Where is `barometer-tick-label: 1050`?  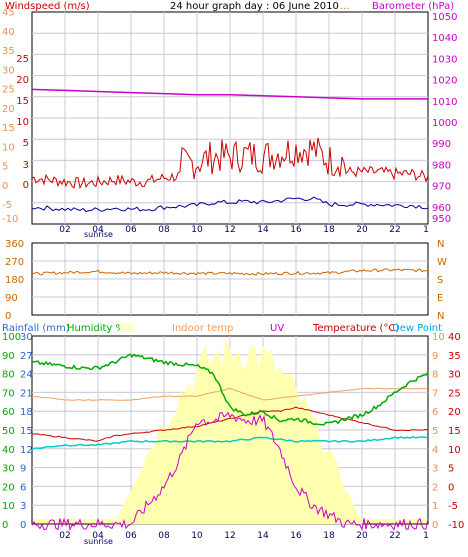 barometer-tick-label: 1050 is located at coordinates (444, 17).